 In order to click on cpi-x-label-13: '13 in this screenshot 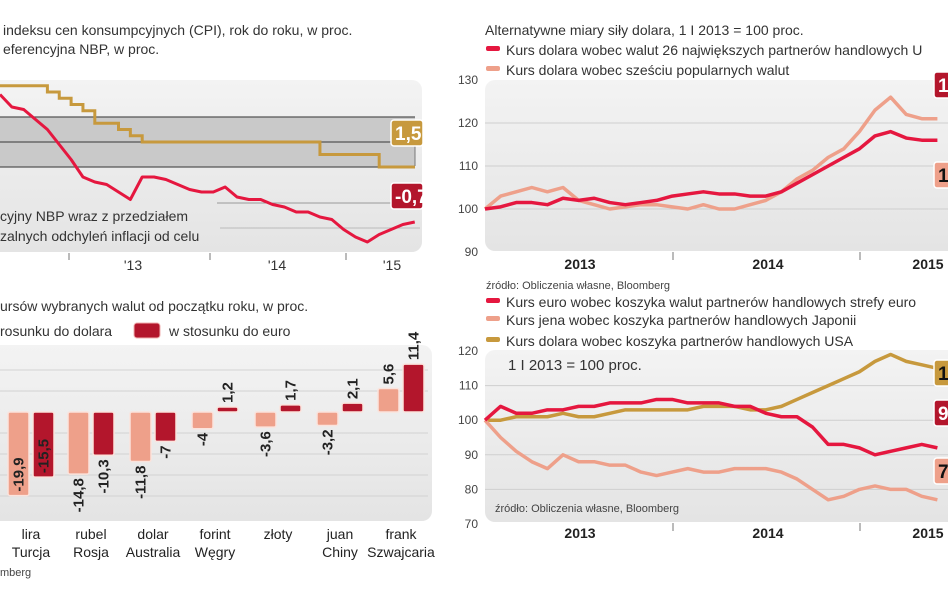, I will do `click(133, 265)`.